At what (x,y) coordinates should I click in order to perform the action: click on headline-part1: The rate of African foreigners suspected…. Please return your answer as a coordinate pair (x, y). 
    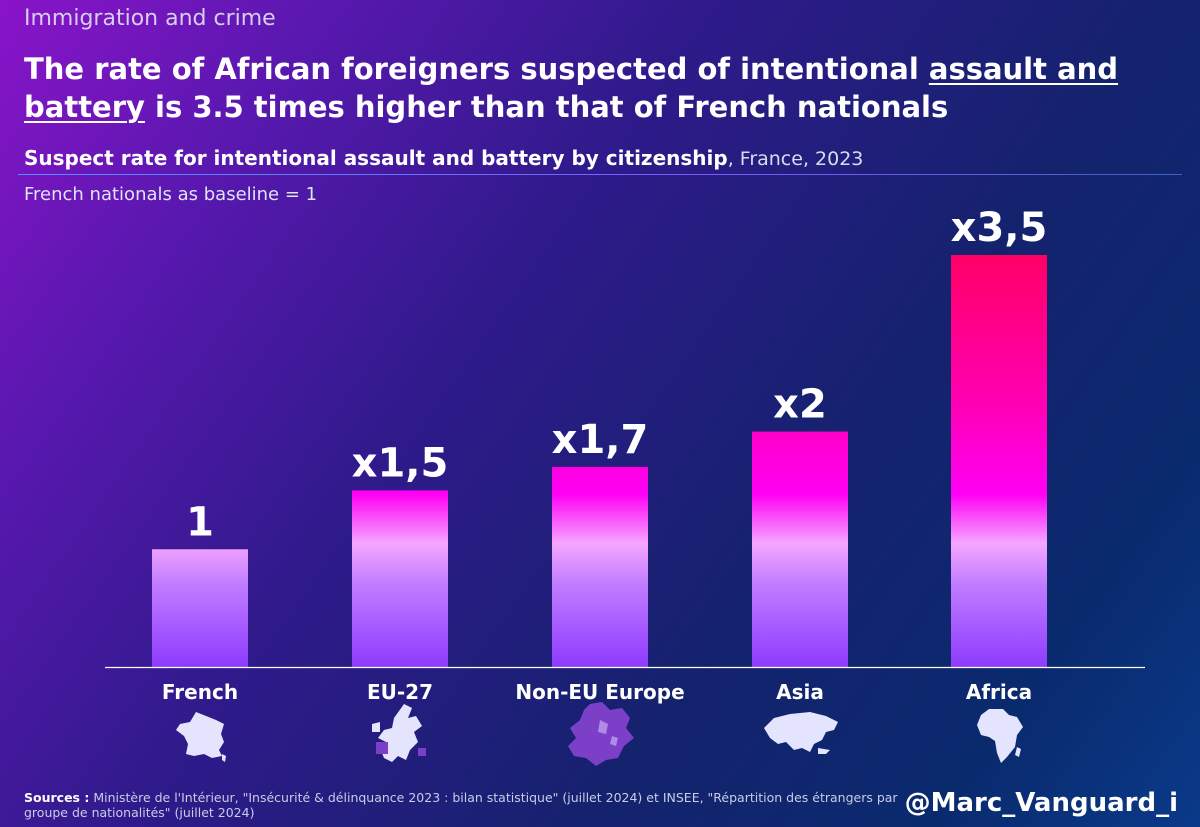
    Looking at the image, I should click on (476, 69).